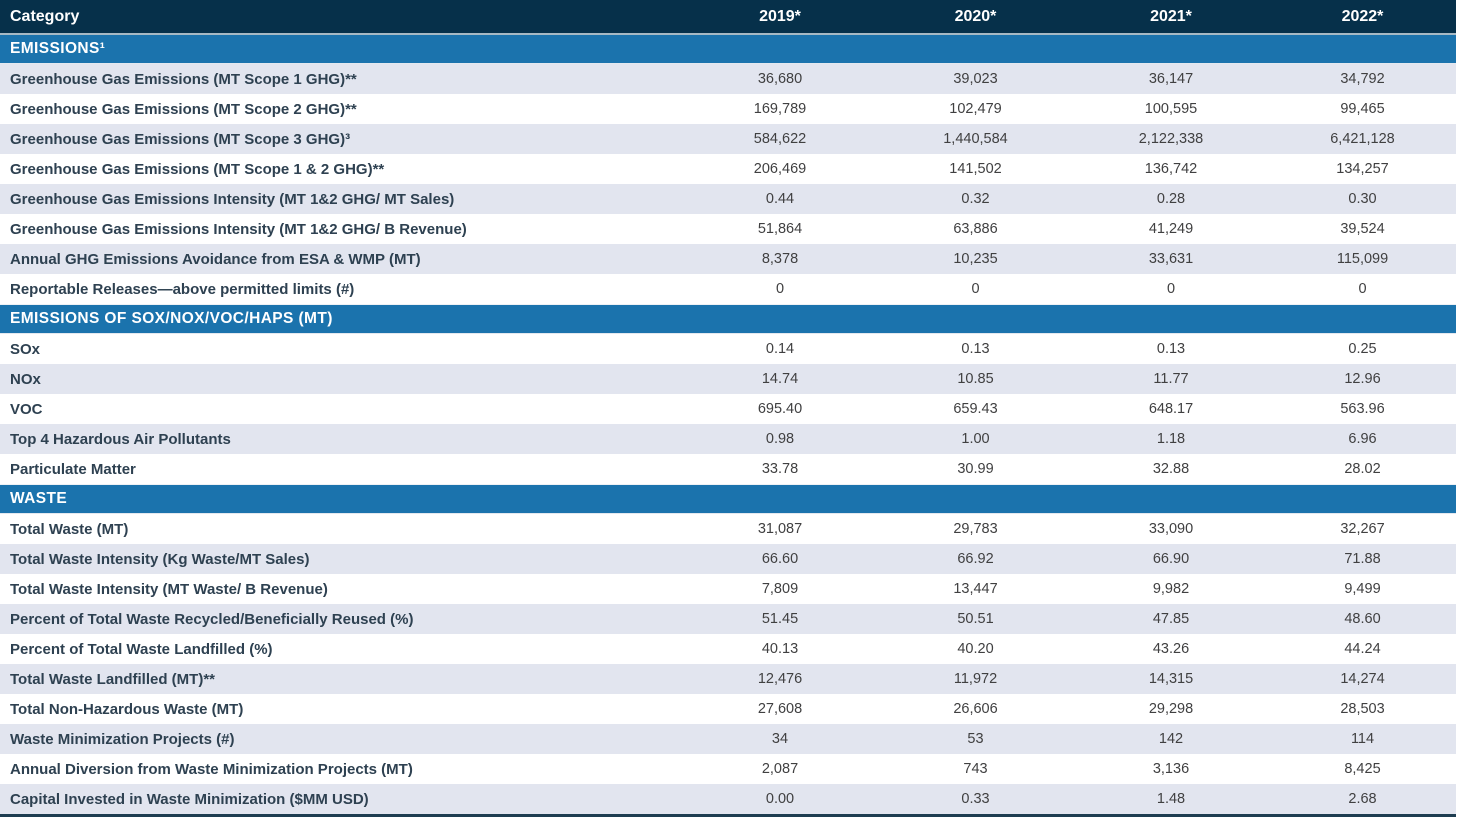 This screenshot has width=1468, height=833. I want to click on row-label: VOC, so click(26, 409).